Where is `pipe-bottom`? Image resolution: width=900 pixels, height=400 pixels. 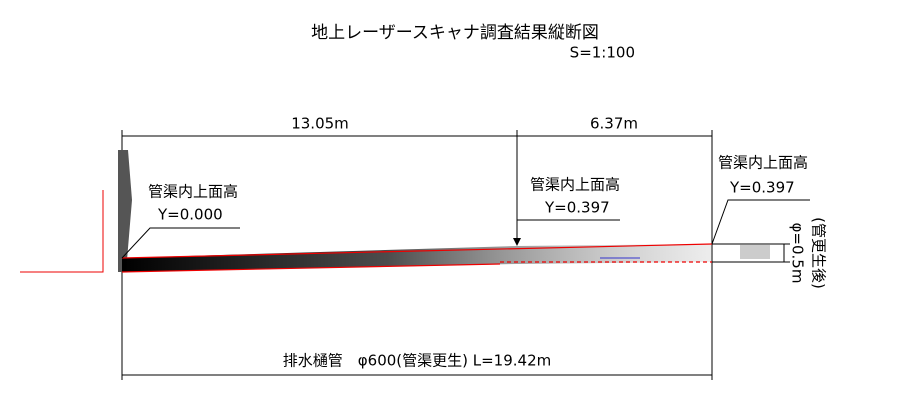
pipe-bottom is located at coordinates (311, 268).